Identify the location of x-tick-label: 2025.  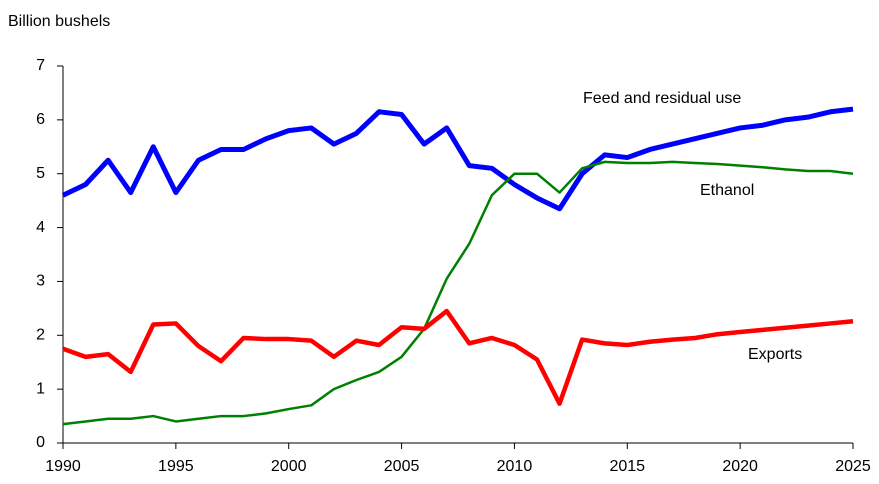
(853, 466).